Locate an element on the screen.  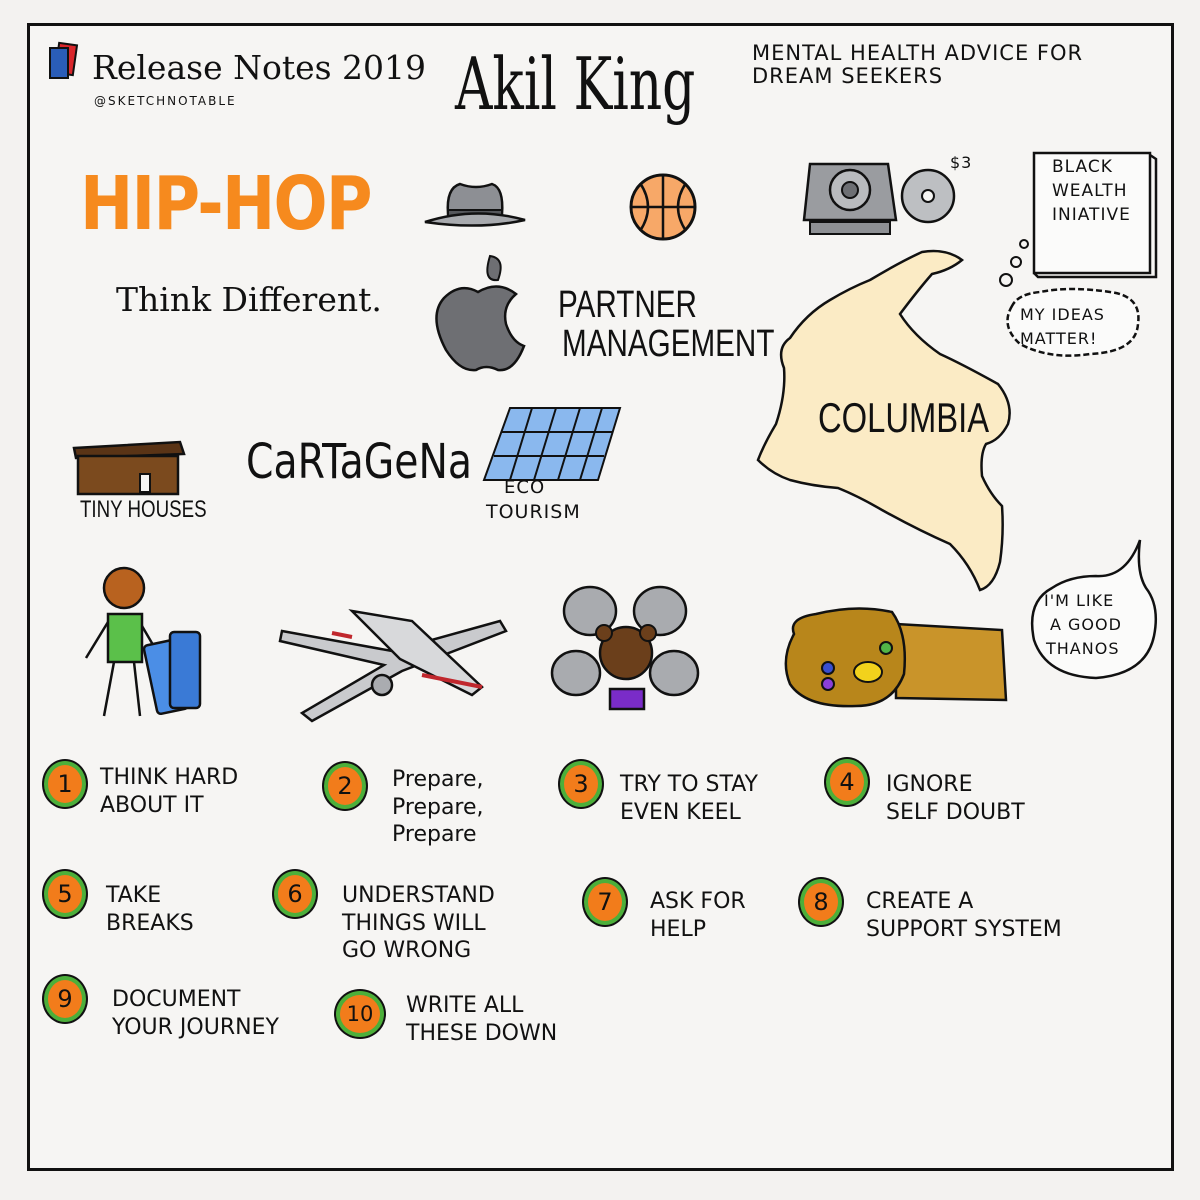
step-2-line-2: Prepare, is located at coordinates (438, 807).